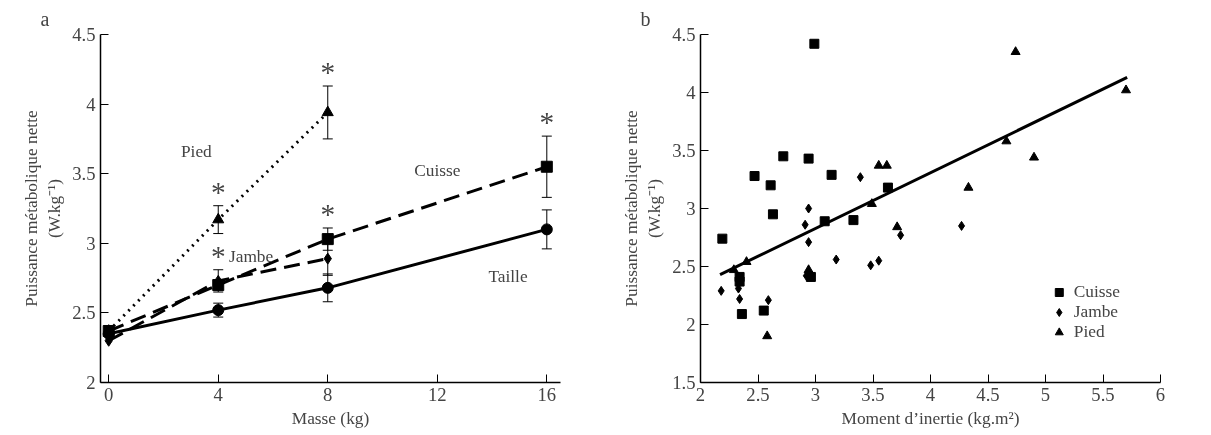 This screenshot has width=1211, height=435. I want to click on y-tick-label: 2, so click(691, 324).